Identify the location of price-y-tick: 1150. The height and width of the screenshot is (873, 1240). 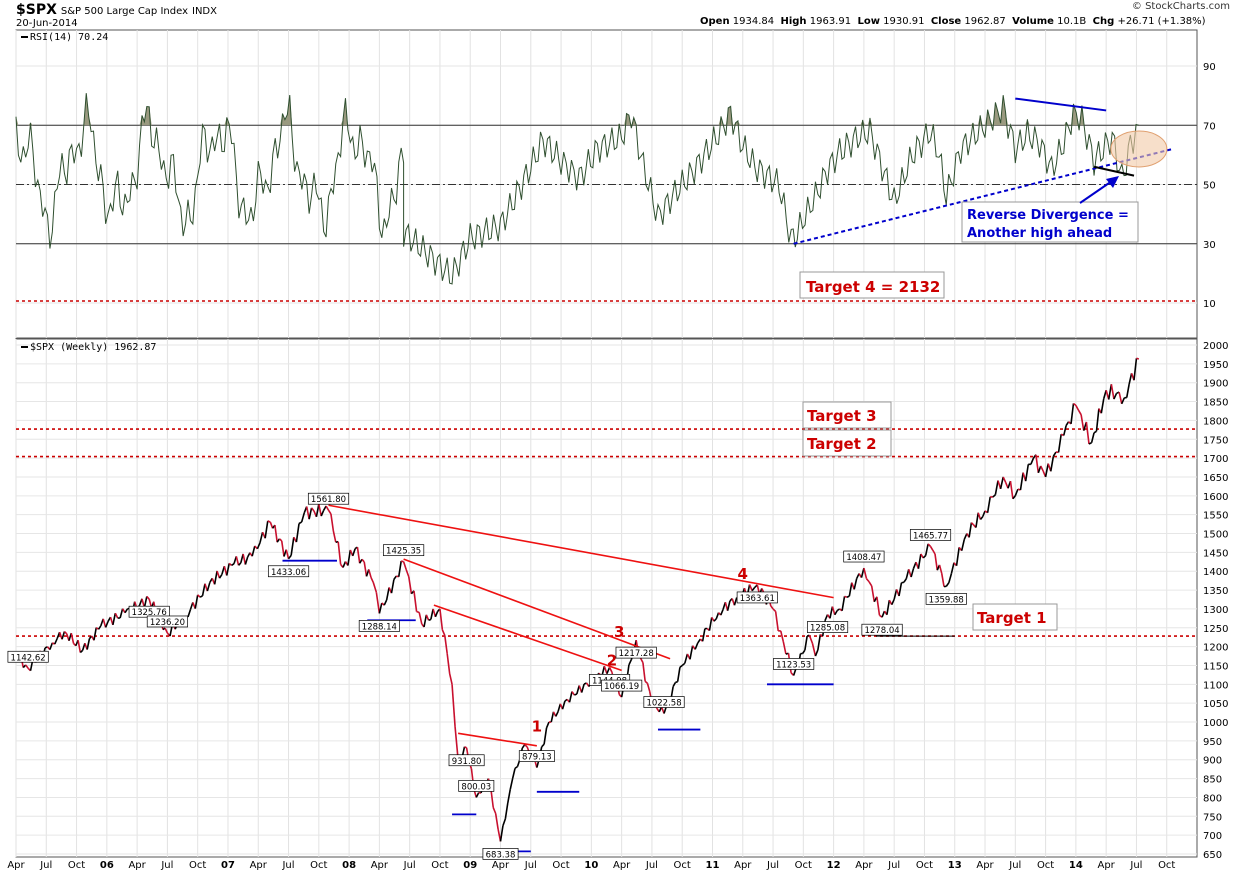
(1215, 666).